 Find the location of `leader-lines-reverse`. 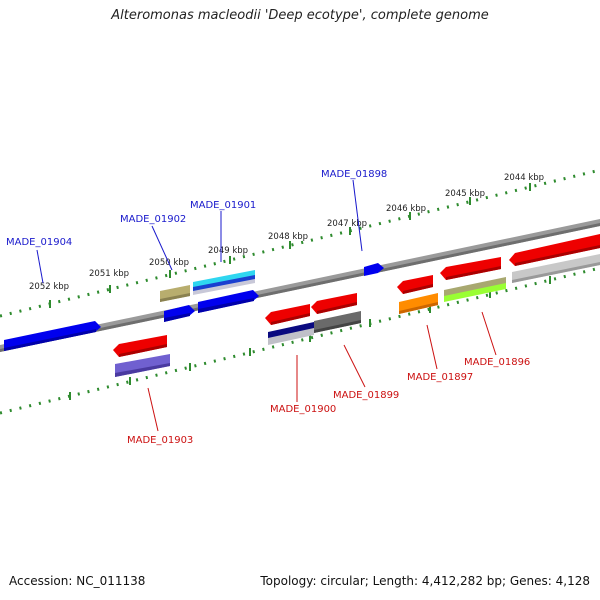

leader-lines-reverse is located at coordinates (322, 371).